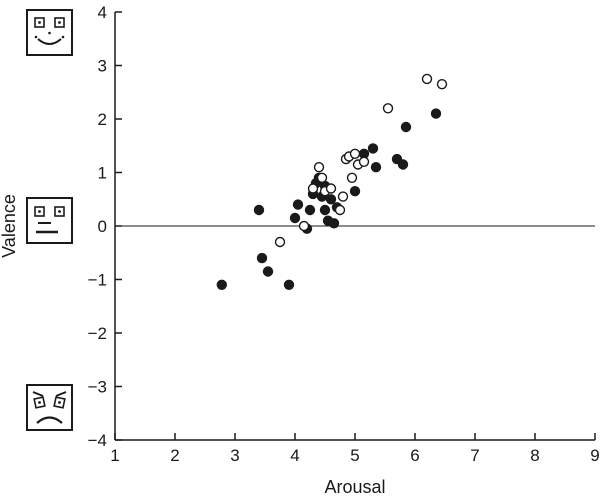 This screenshot has height=504, width=608. Describe the element at coordinates (102, 173) in the screenshot. I see `y-tick-label: 1` at that location.